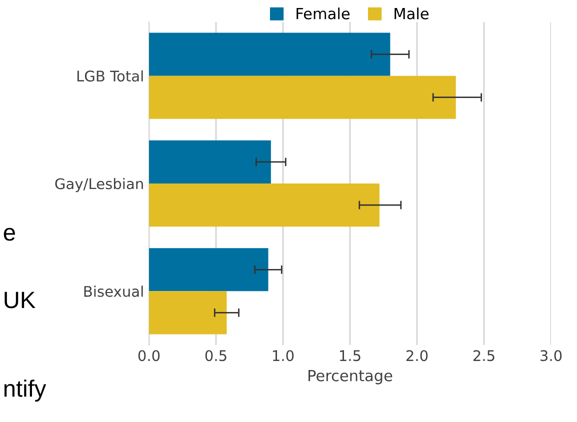 This screenshot has height=422, width=577. I want to click on legend-label: Female, so click(323, 14).